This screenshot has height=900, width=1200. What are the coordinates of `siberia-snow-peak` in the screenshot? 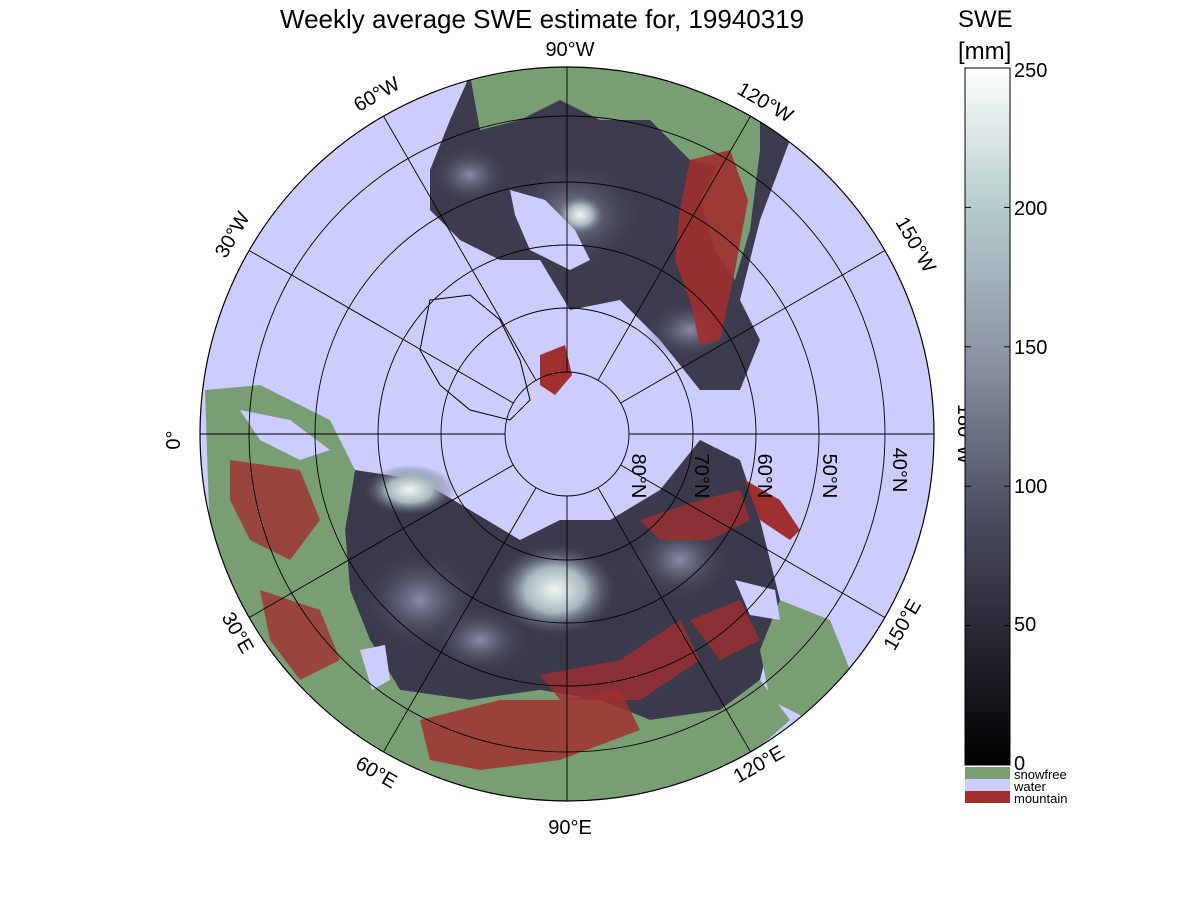 It's located at (555, 590).